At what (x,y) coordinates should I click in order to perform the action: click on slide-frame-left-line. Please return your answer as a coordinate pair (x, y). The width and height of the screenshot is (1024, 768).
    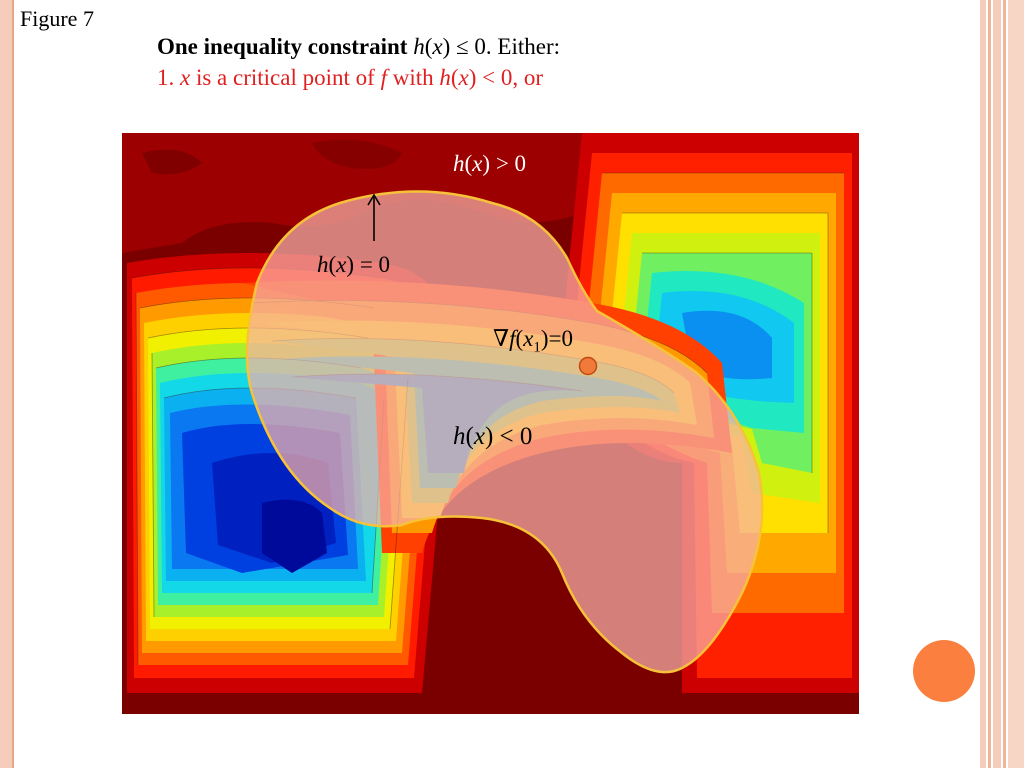
    Looking at the image, I should click on (13, 384).